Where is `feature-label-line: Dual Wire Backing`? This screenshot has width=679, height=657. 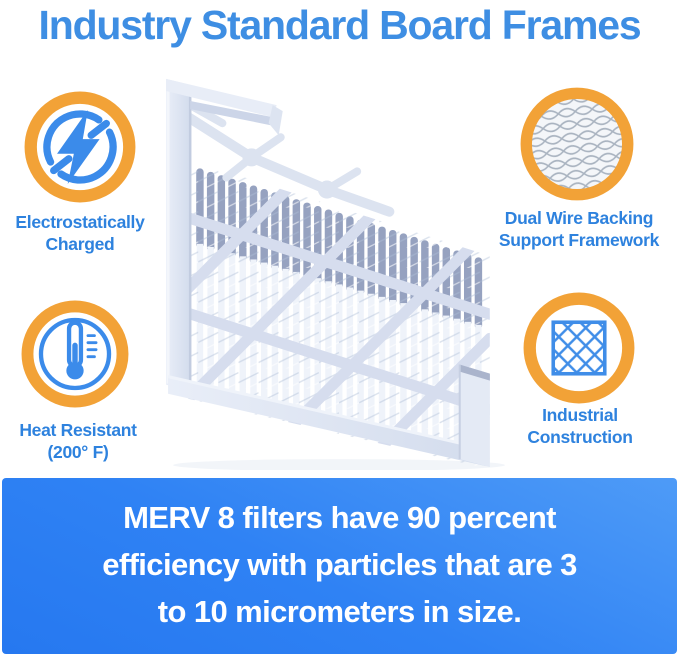
feature-label-line: Dual Wire Backing is located at coordinates (579, 218).